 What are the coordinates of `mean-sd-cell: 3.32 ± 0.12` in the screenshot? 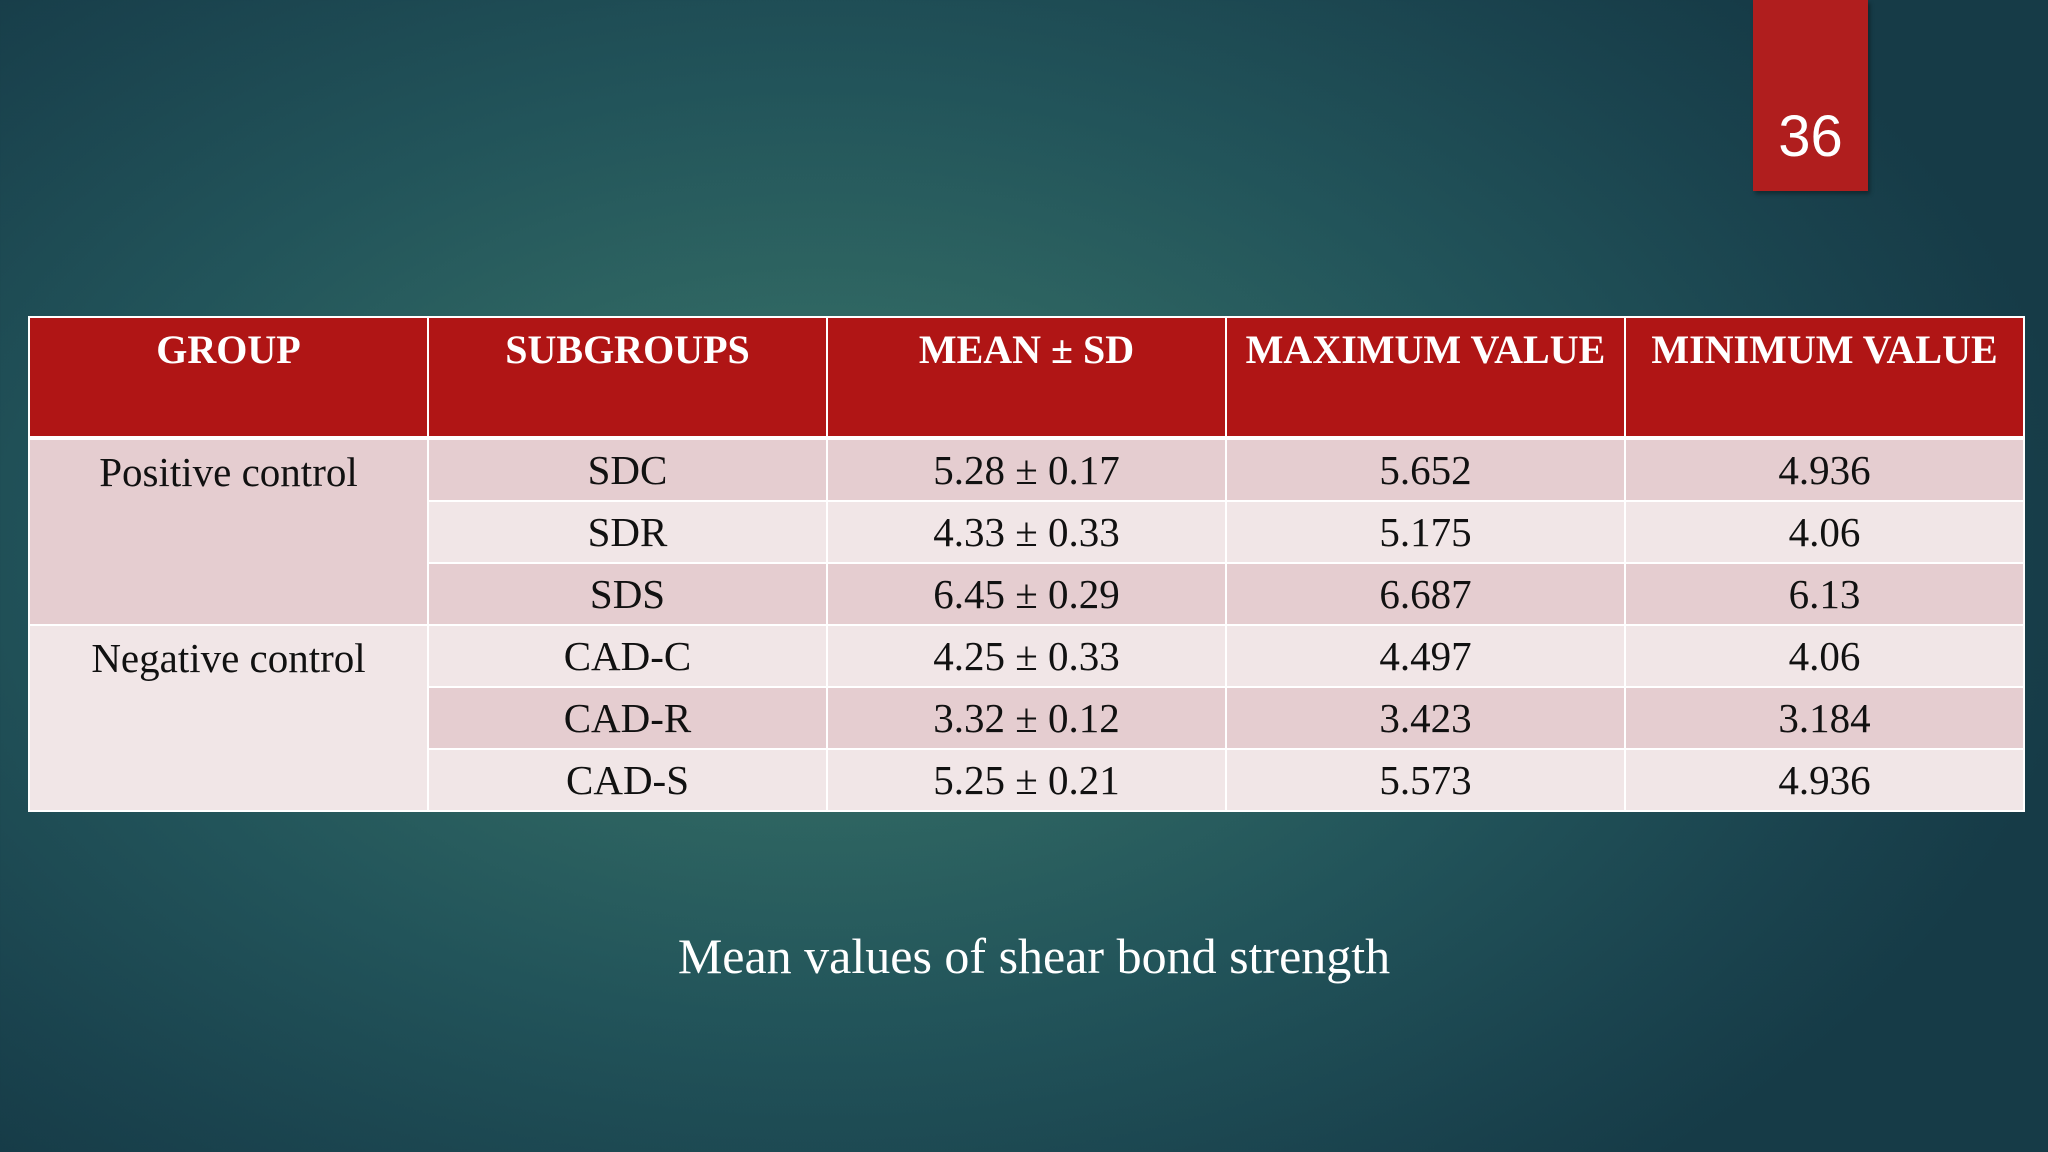 It's located at (1026, 718).